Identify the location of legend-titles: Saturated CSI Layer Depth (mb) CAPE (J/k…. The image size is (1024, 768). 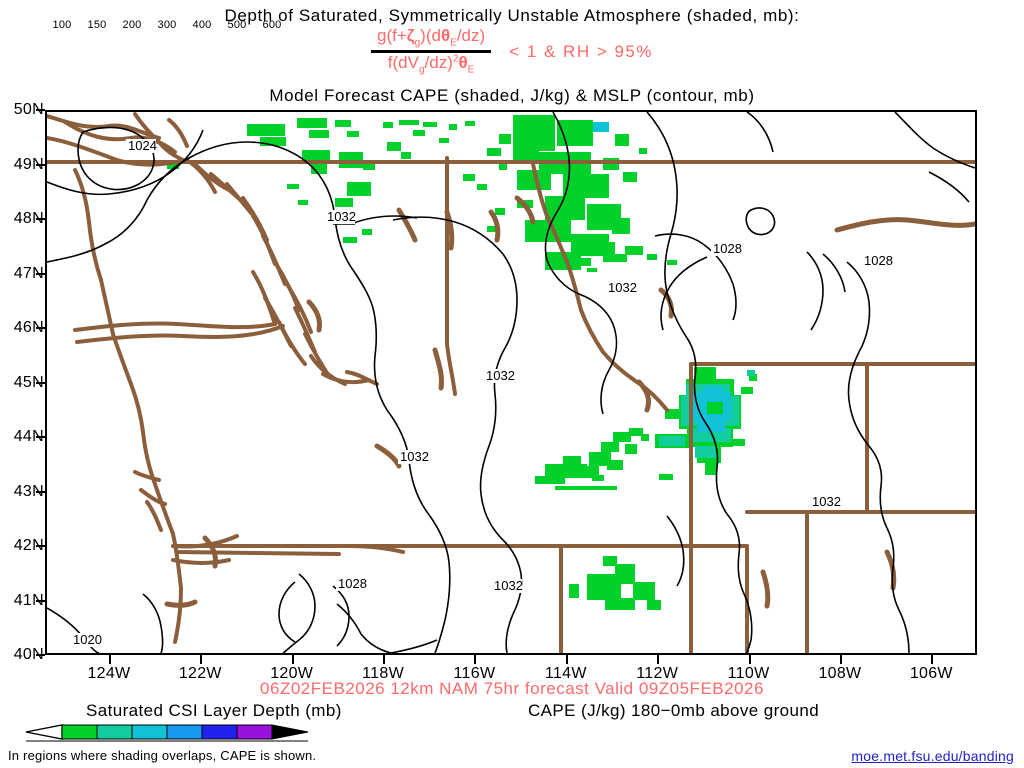
(512, 712).